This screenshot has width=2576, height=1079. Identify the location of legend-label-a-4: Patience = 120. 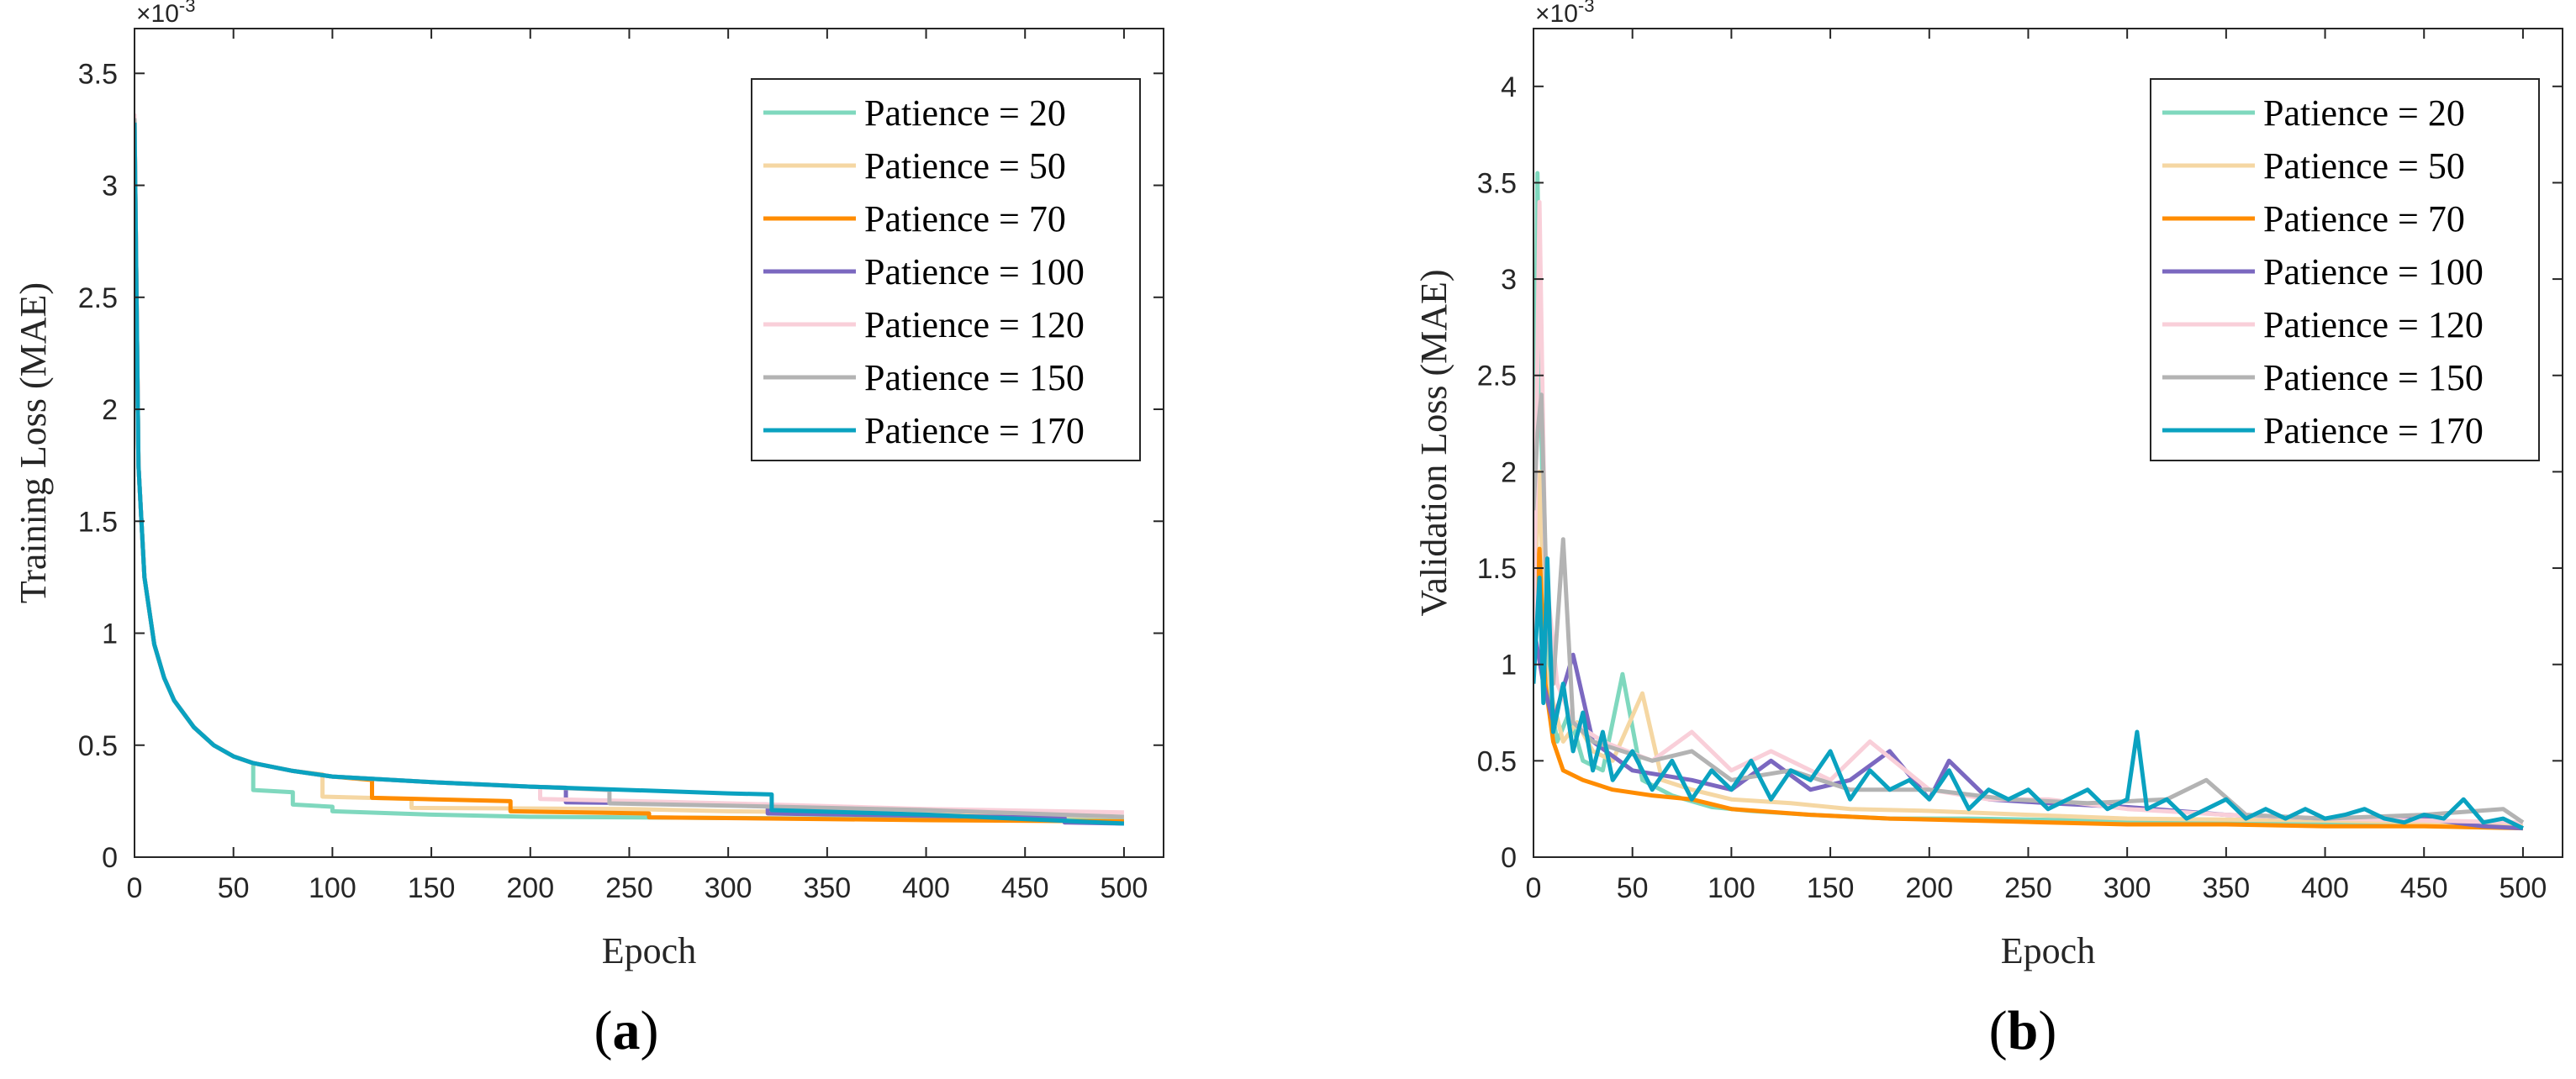
(975, 324).